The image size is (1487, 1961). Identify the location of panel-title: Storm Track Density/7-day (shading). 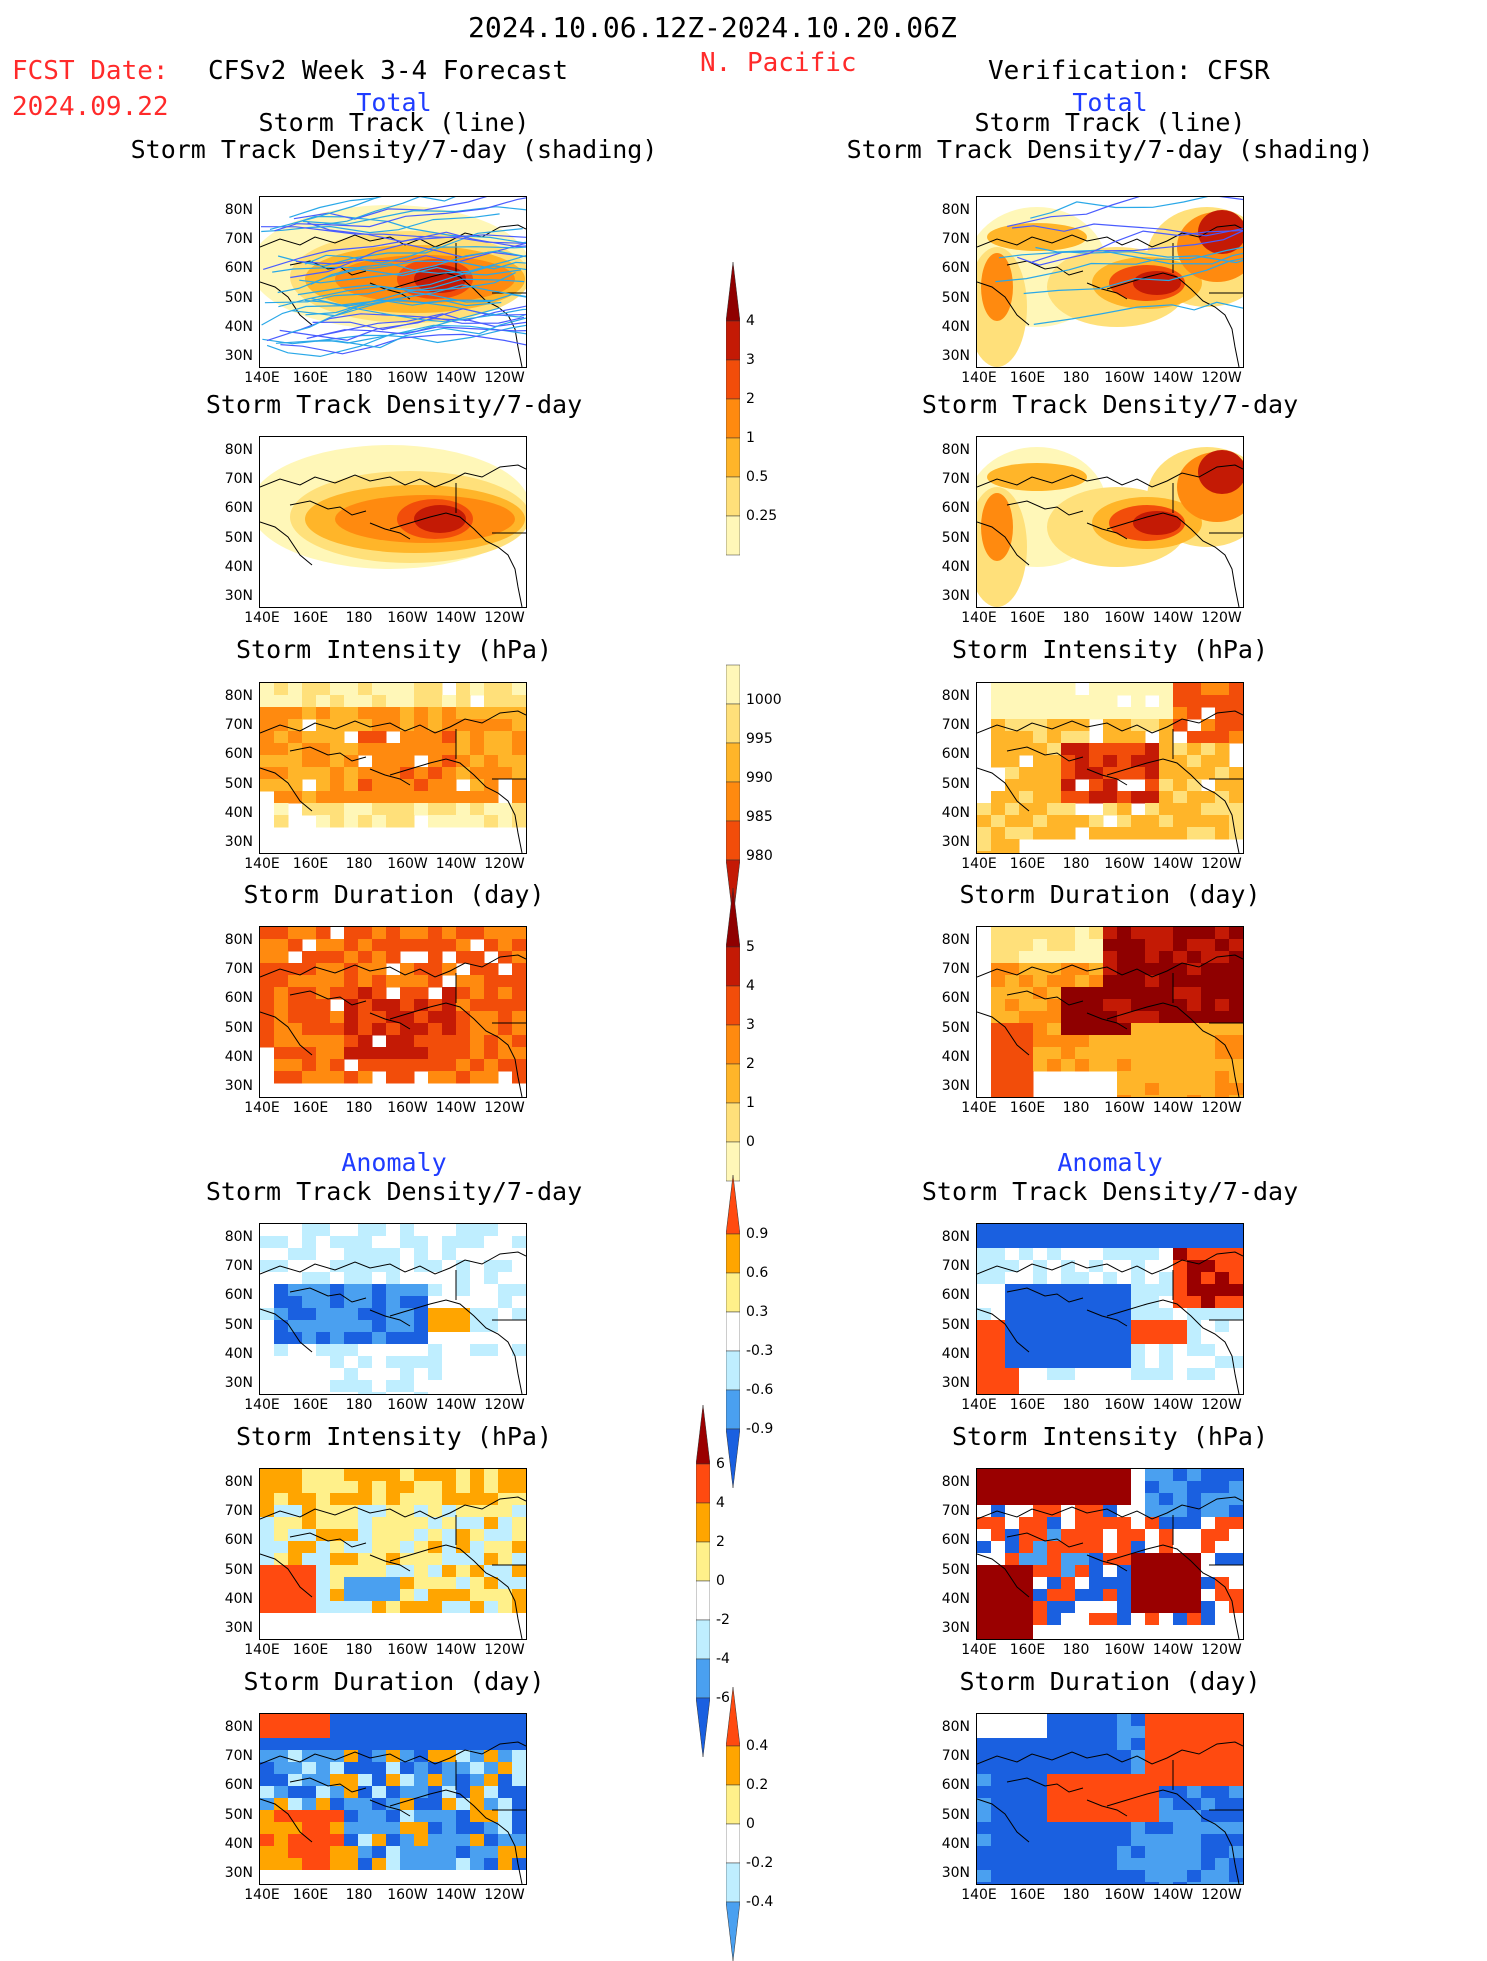
(394, 149).